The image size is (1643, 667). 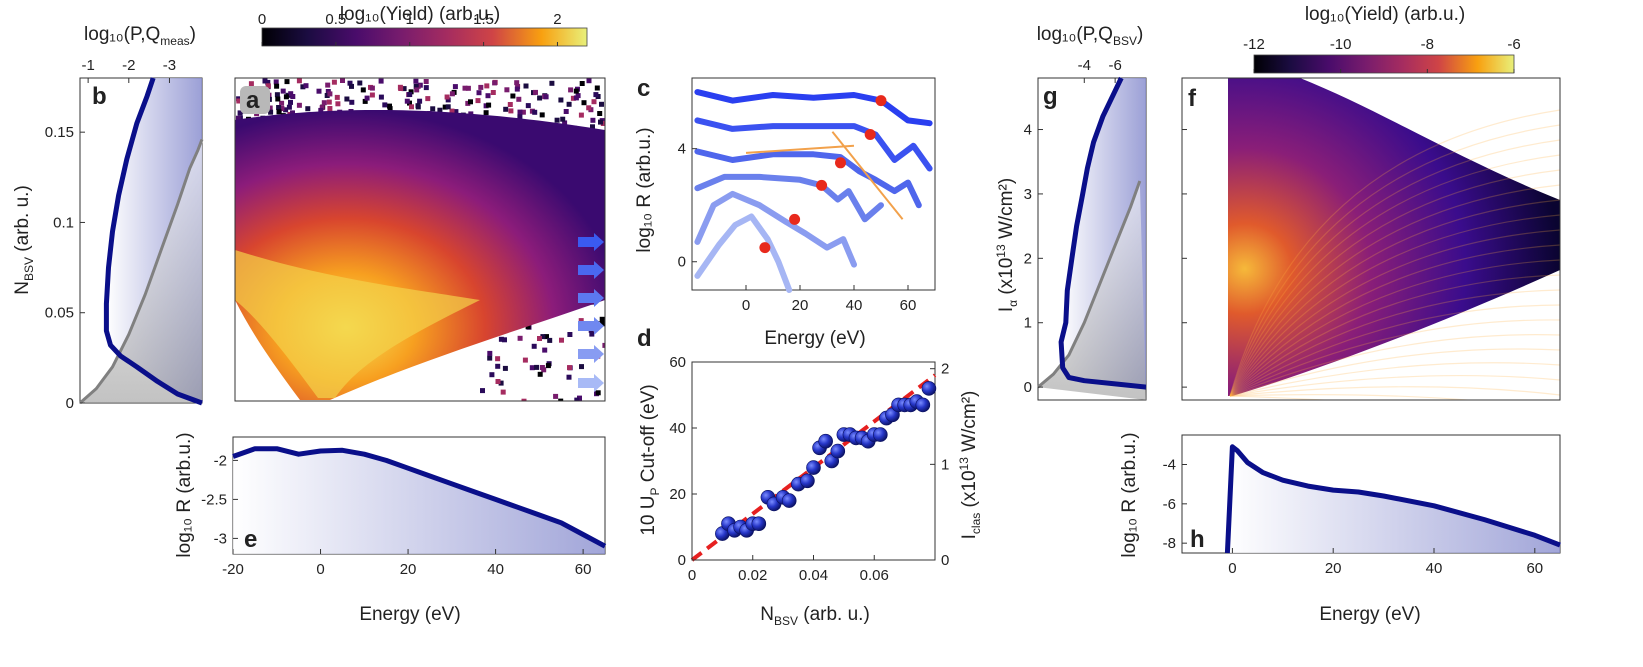 What do you see at coordinates (1427, 44) in the screenshot?
I see `colorbar-f-tick-label: -8` at bounding box center [1427, 44].